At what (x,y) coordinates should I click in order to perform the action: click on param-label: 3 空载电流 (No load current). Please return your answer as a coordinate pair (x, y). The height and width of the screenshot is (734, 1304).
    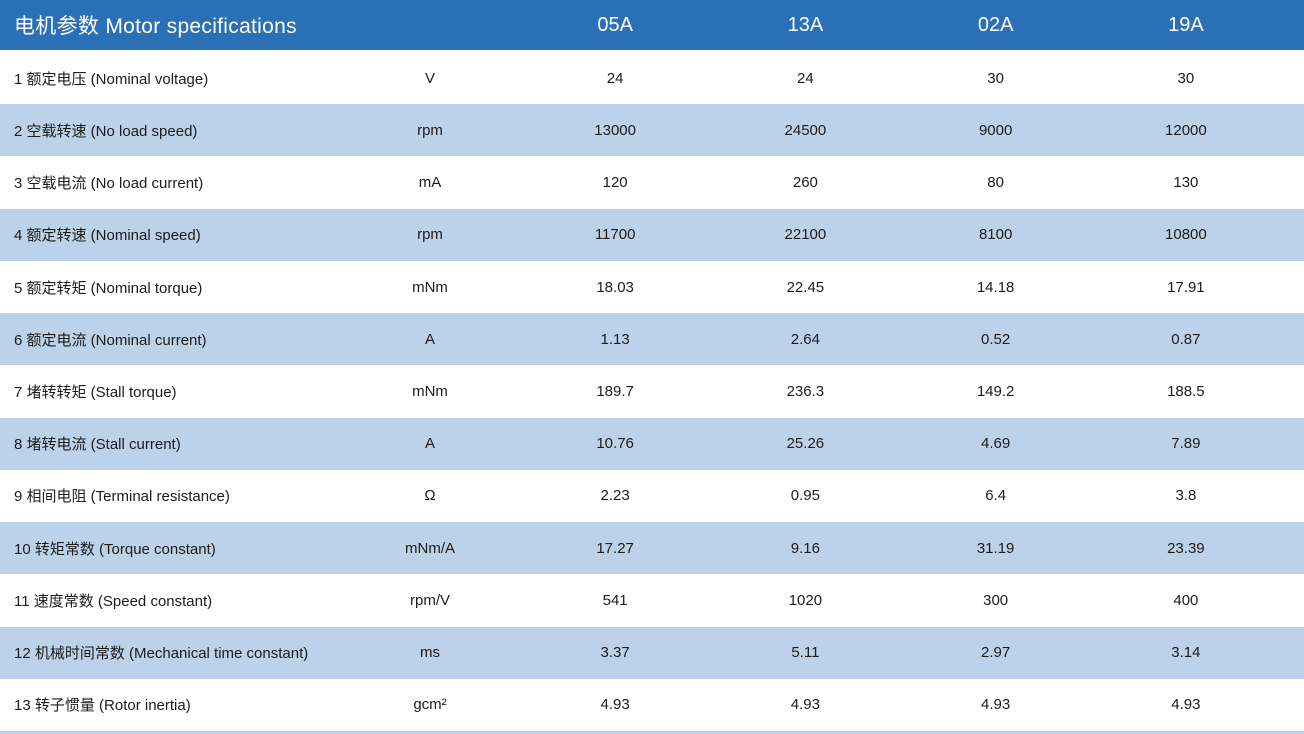
    Looking at the image, I should click on (109, 184).